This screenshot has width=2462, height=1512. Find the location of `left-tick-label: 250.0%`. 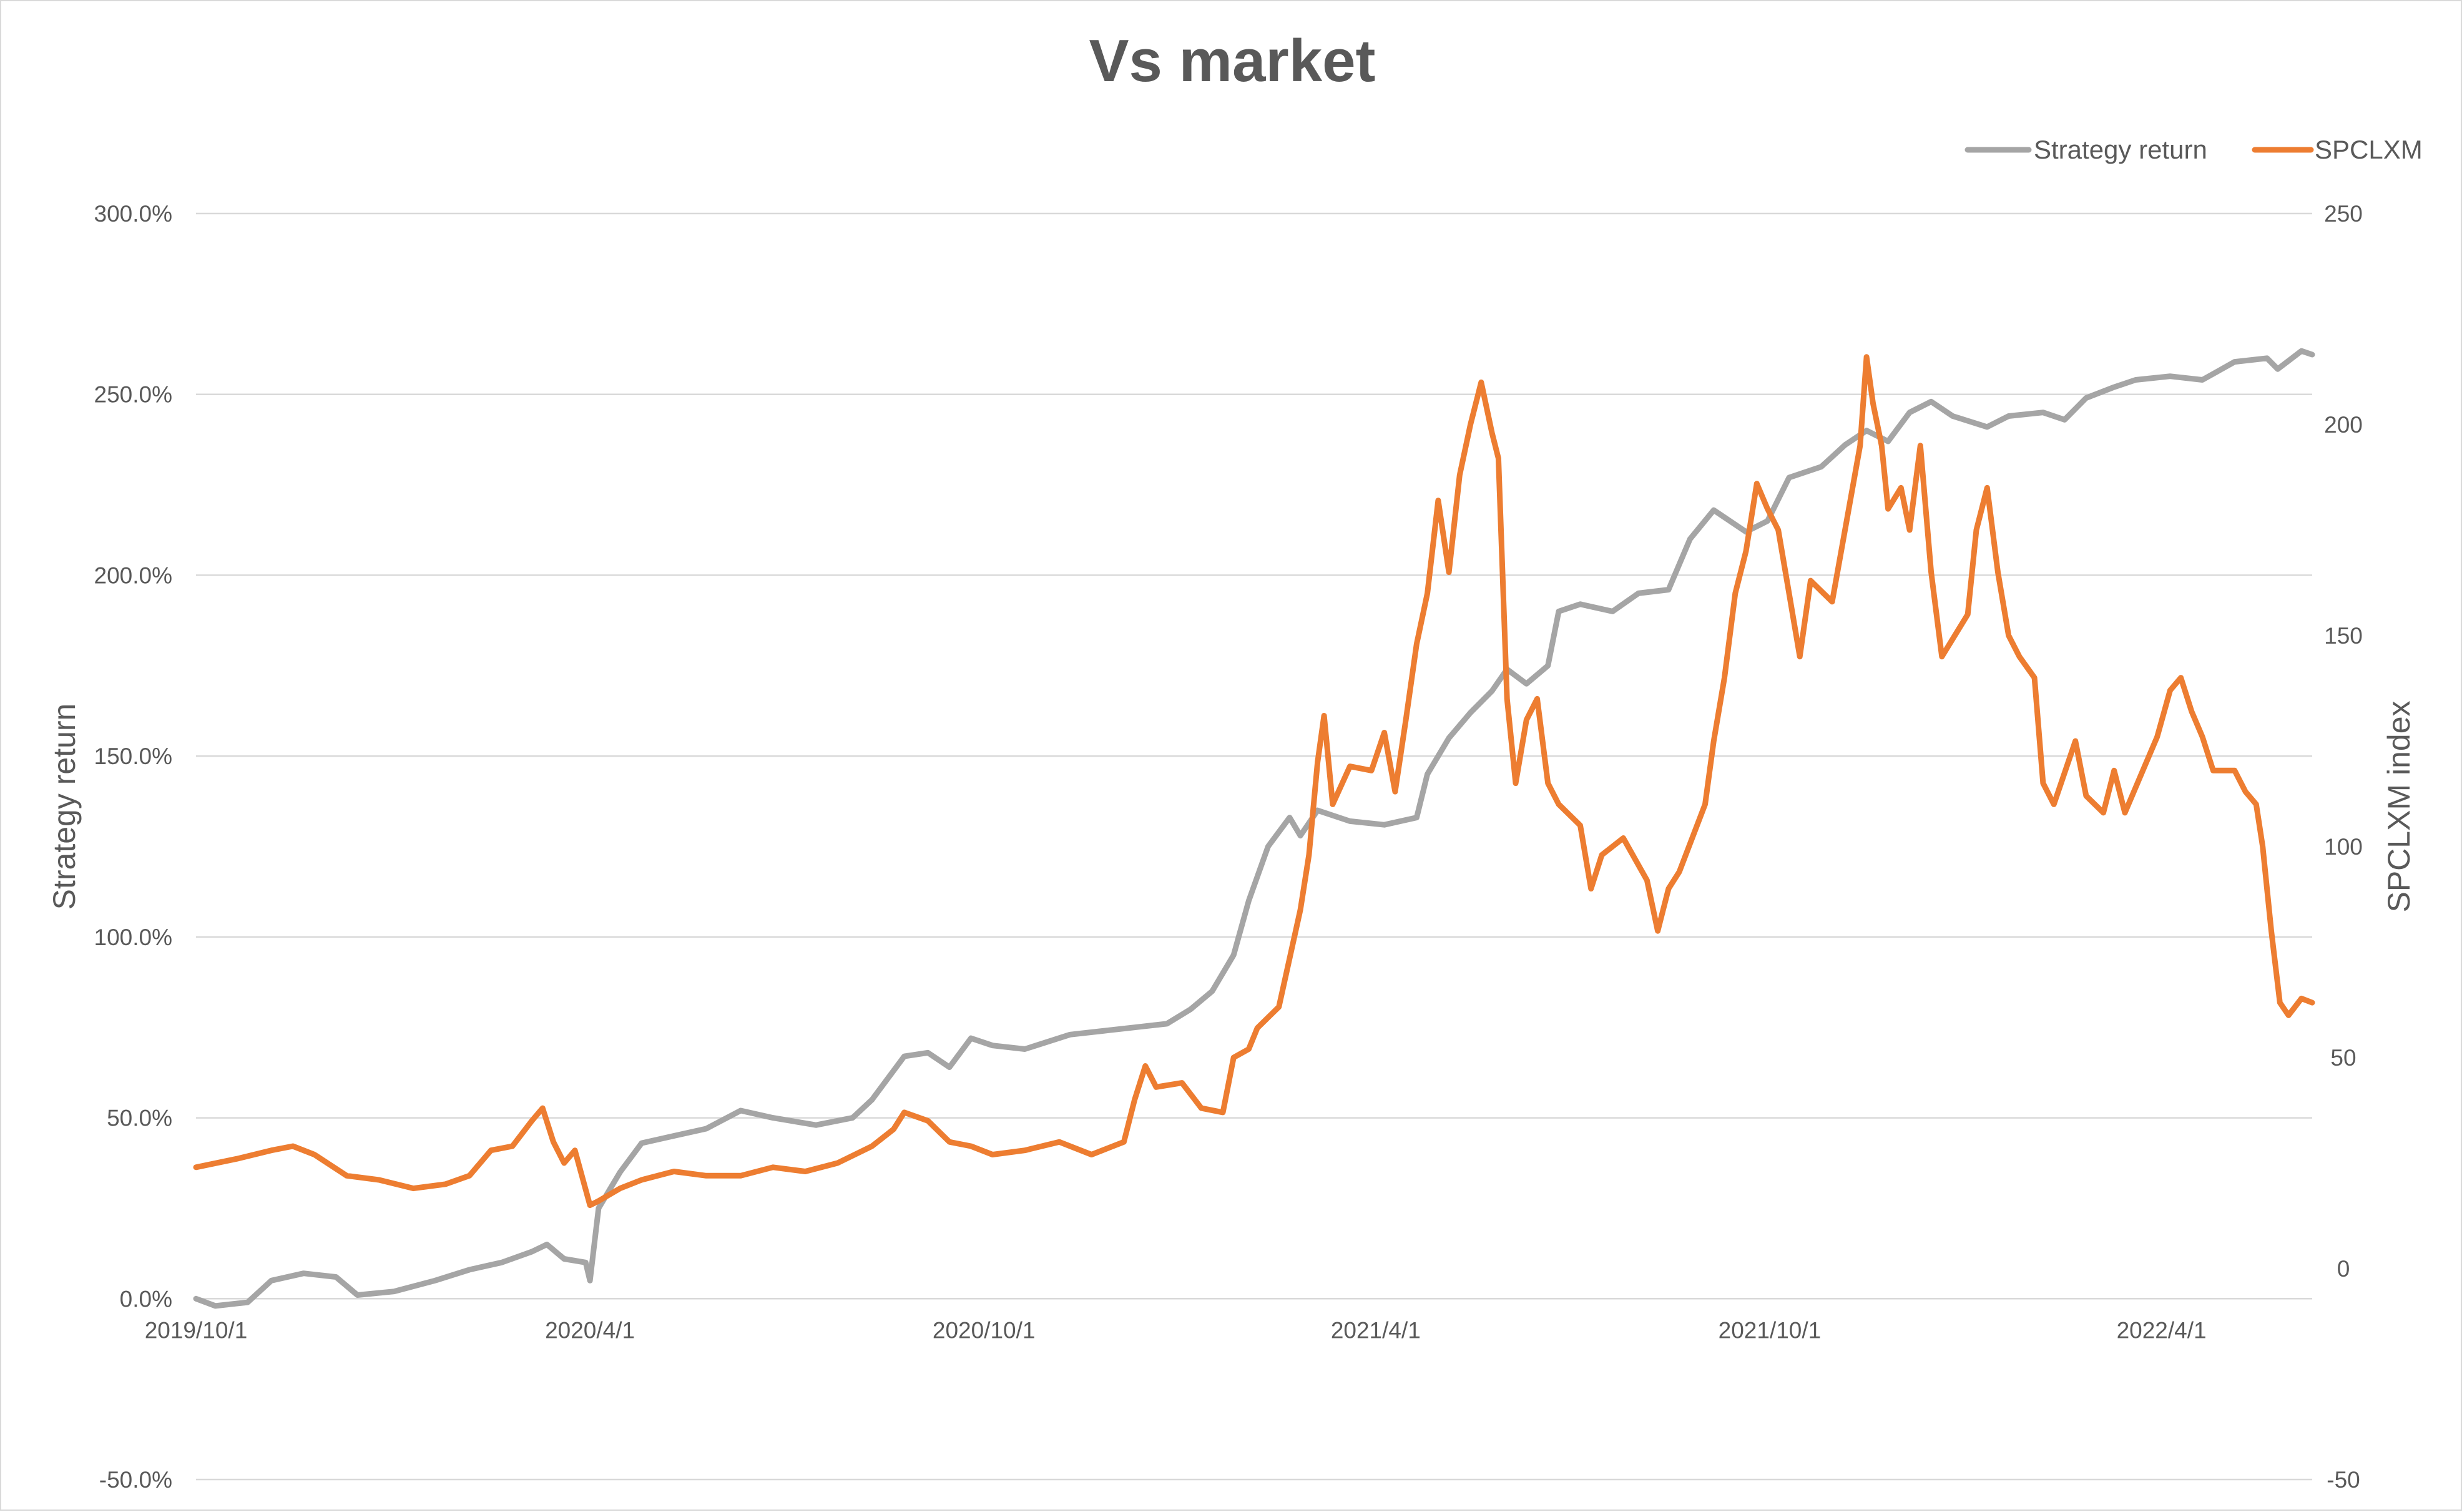

left-tick-label: 250.0% is located at coordinates (133, 395).